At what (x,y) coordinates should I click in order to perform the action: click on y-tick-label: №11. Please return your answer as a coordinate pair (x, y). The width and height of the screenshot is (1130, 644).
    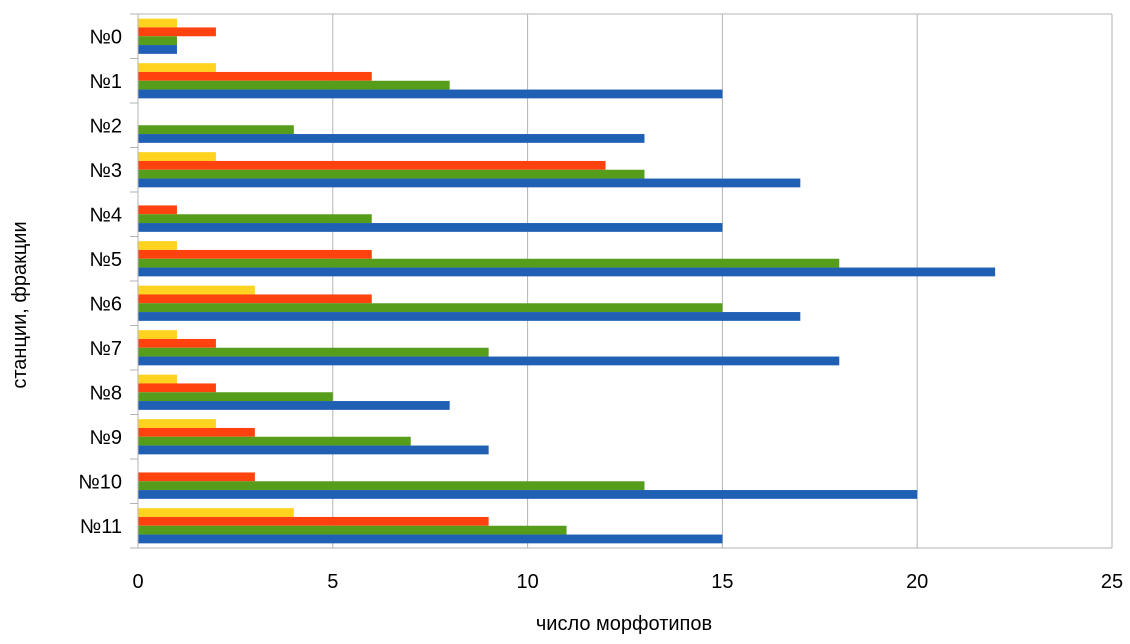
    Looking at the image, I should click on (101, 527).